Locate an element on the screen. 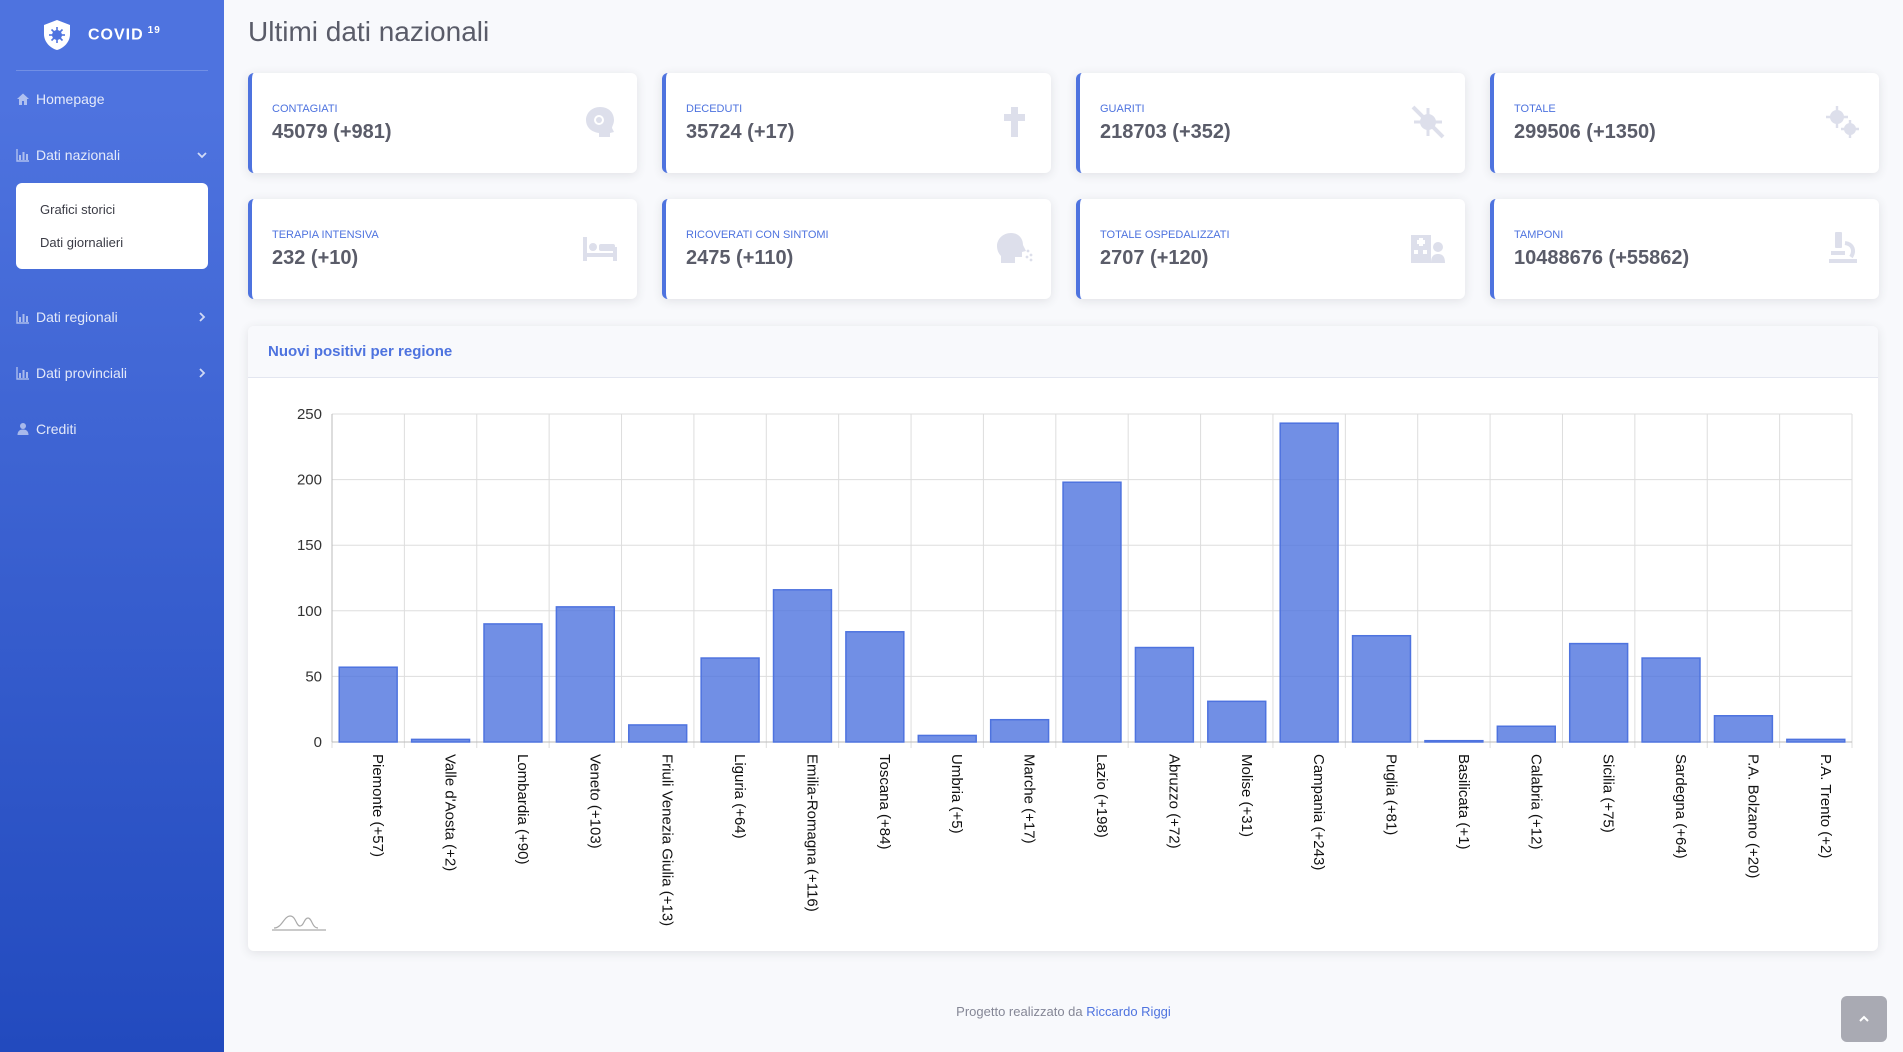  chevron-right-icon is located at coordinates (202, 373).